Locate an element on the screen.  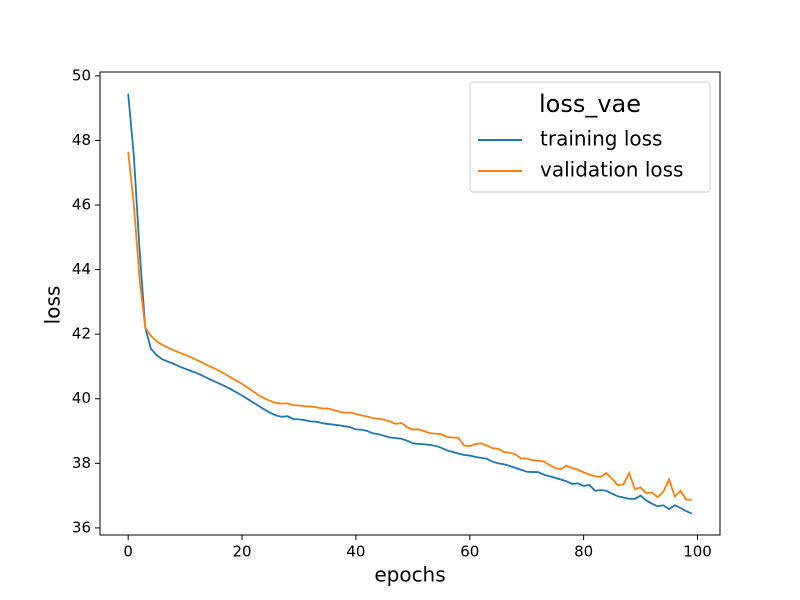
legend-label: training loss is located at coordinates (601, 139).